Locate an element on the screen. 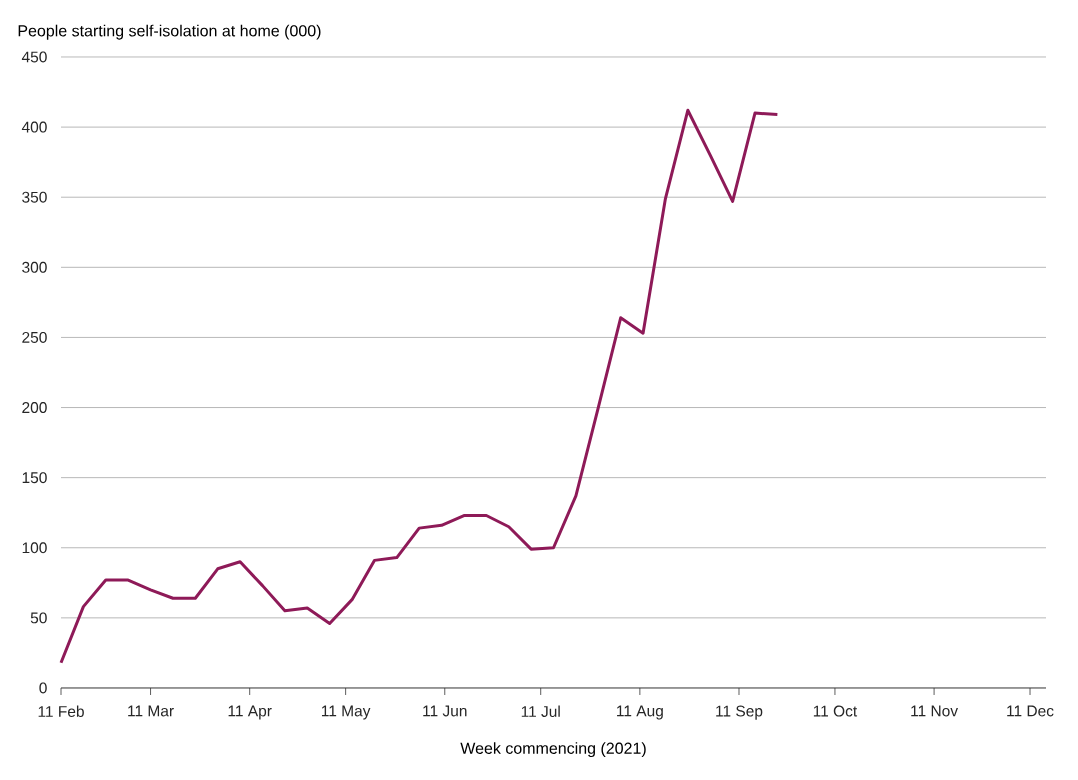 This screenshot has height=780, width=1078. x-tick-label: 11 Nov is located at coordinates (934, 711).